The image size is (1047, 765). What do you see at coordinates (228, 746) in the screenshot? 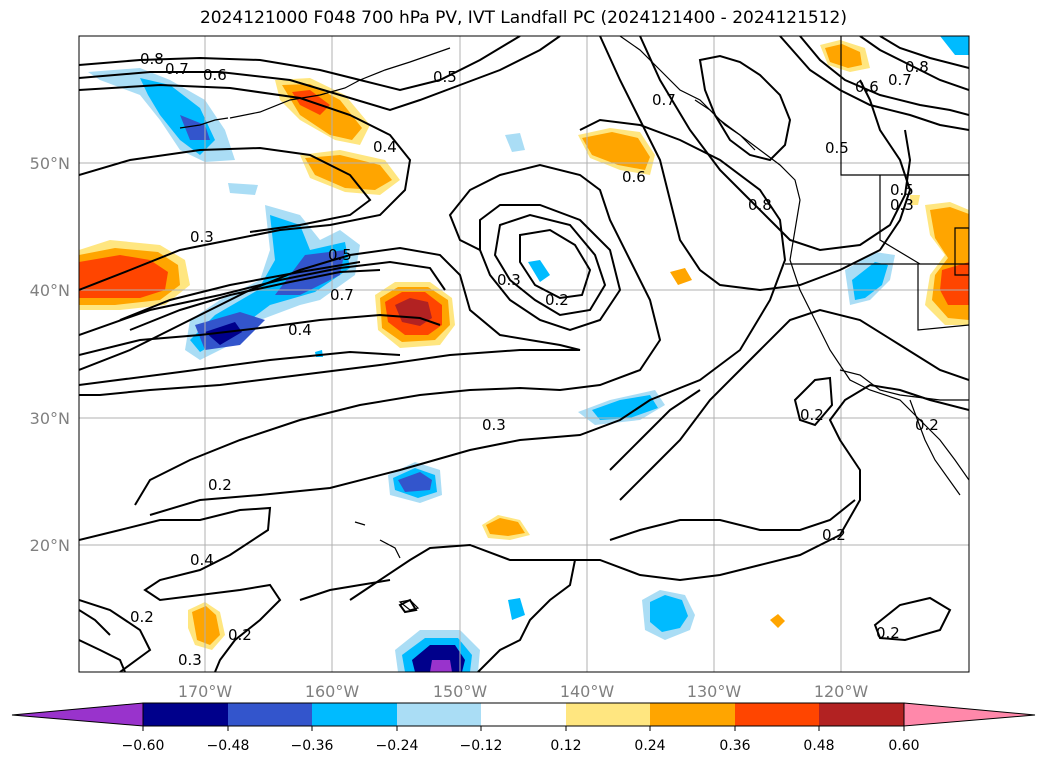
I see `colorbar-tick-label: −0.48` at bounding box center [228, 746].